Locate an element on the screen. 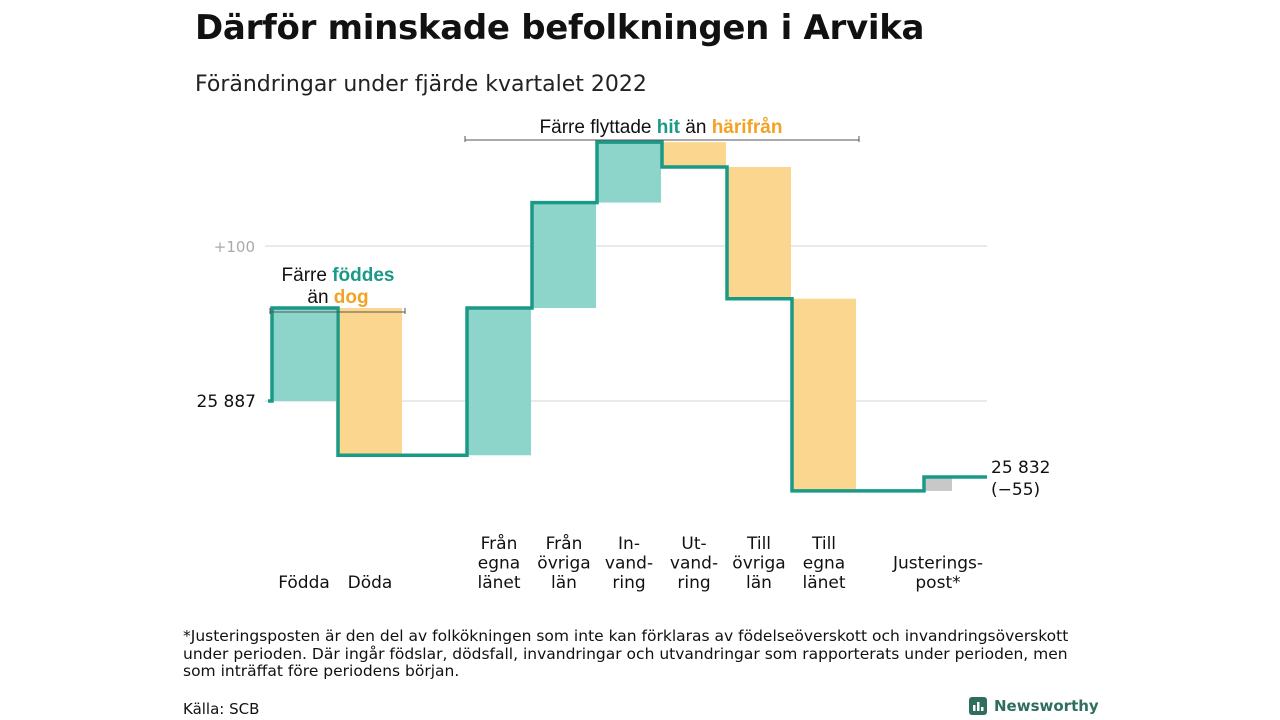 This screenshot has height=720, width=1280. source-label: Källa: SCB is located at coordinates (221, 709).